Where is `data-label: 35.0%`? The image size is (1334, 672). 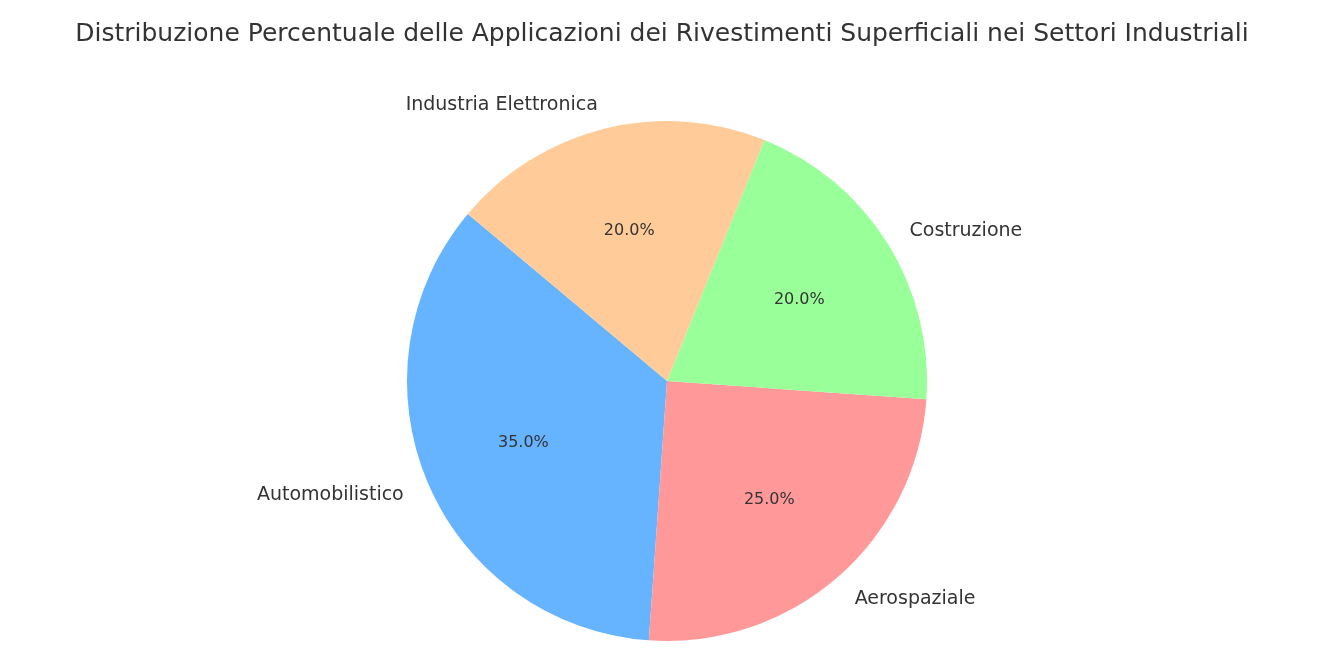 data-label: 35.0% is located at coordinates (523, 442).